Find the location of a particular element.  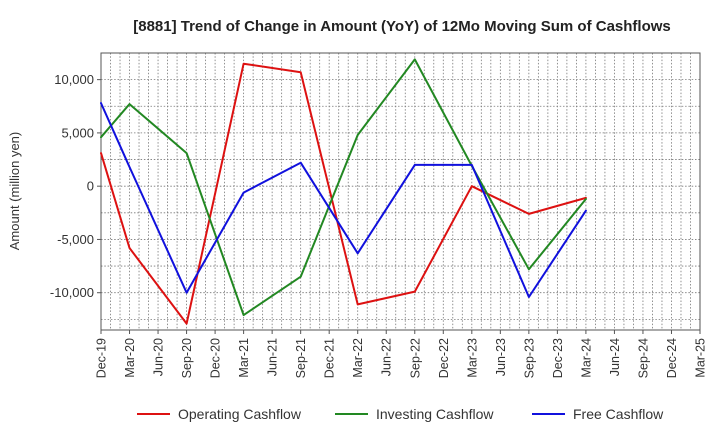

x-tick-label: Sep-22 is located at coordinates (415, 358).